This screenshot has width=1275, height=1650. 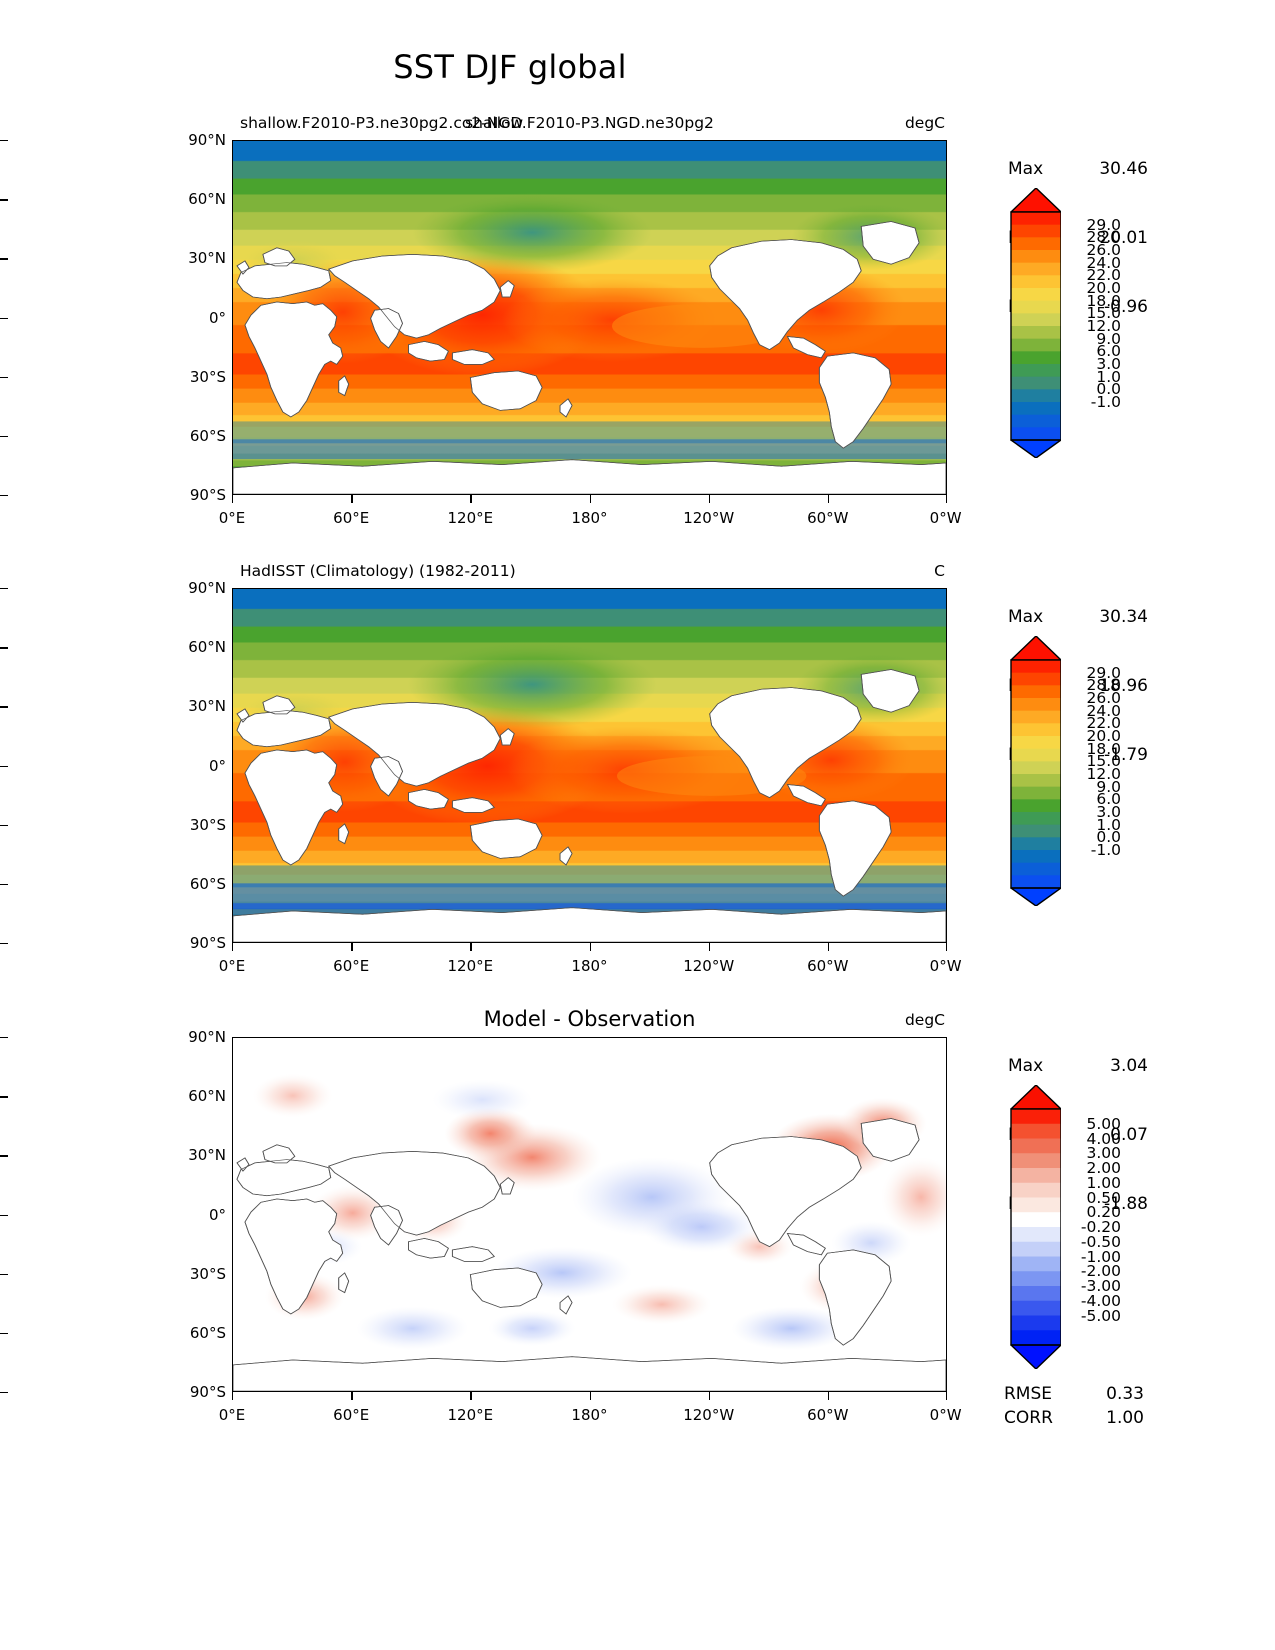 I want to click on stat-min-value: -1.88, so click(x=1126, y=1204).